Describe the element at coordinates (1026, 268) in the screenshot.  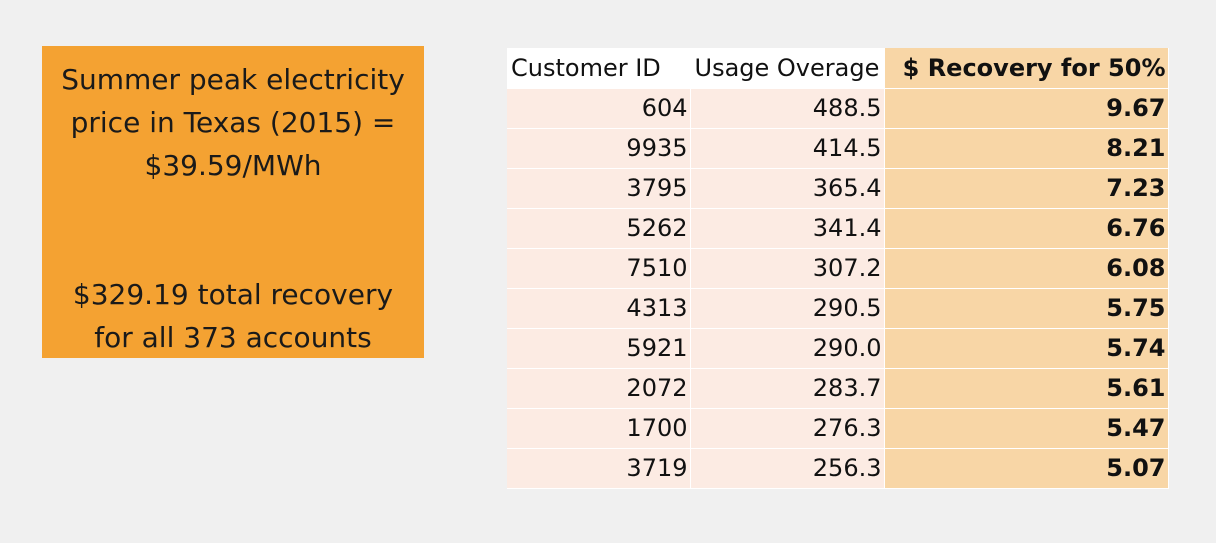
I see `cell-recovery: 6.08` at that location.